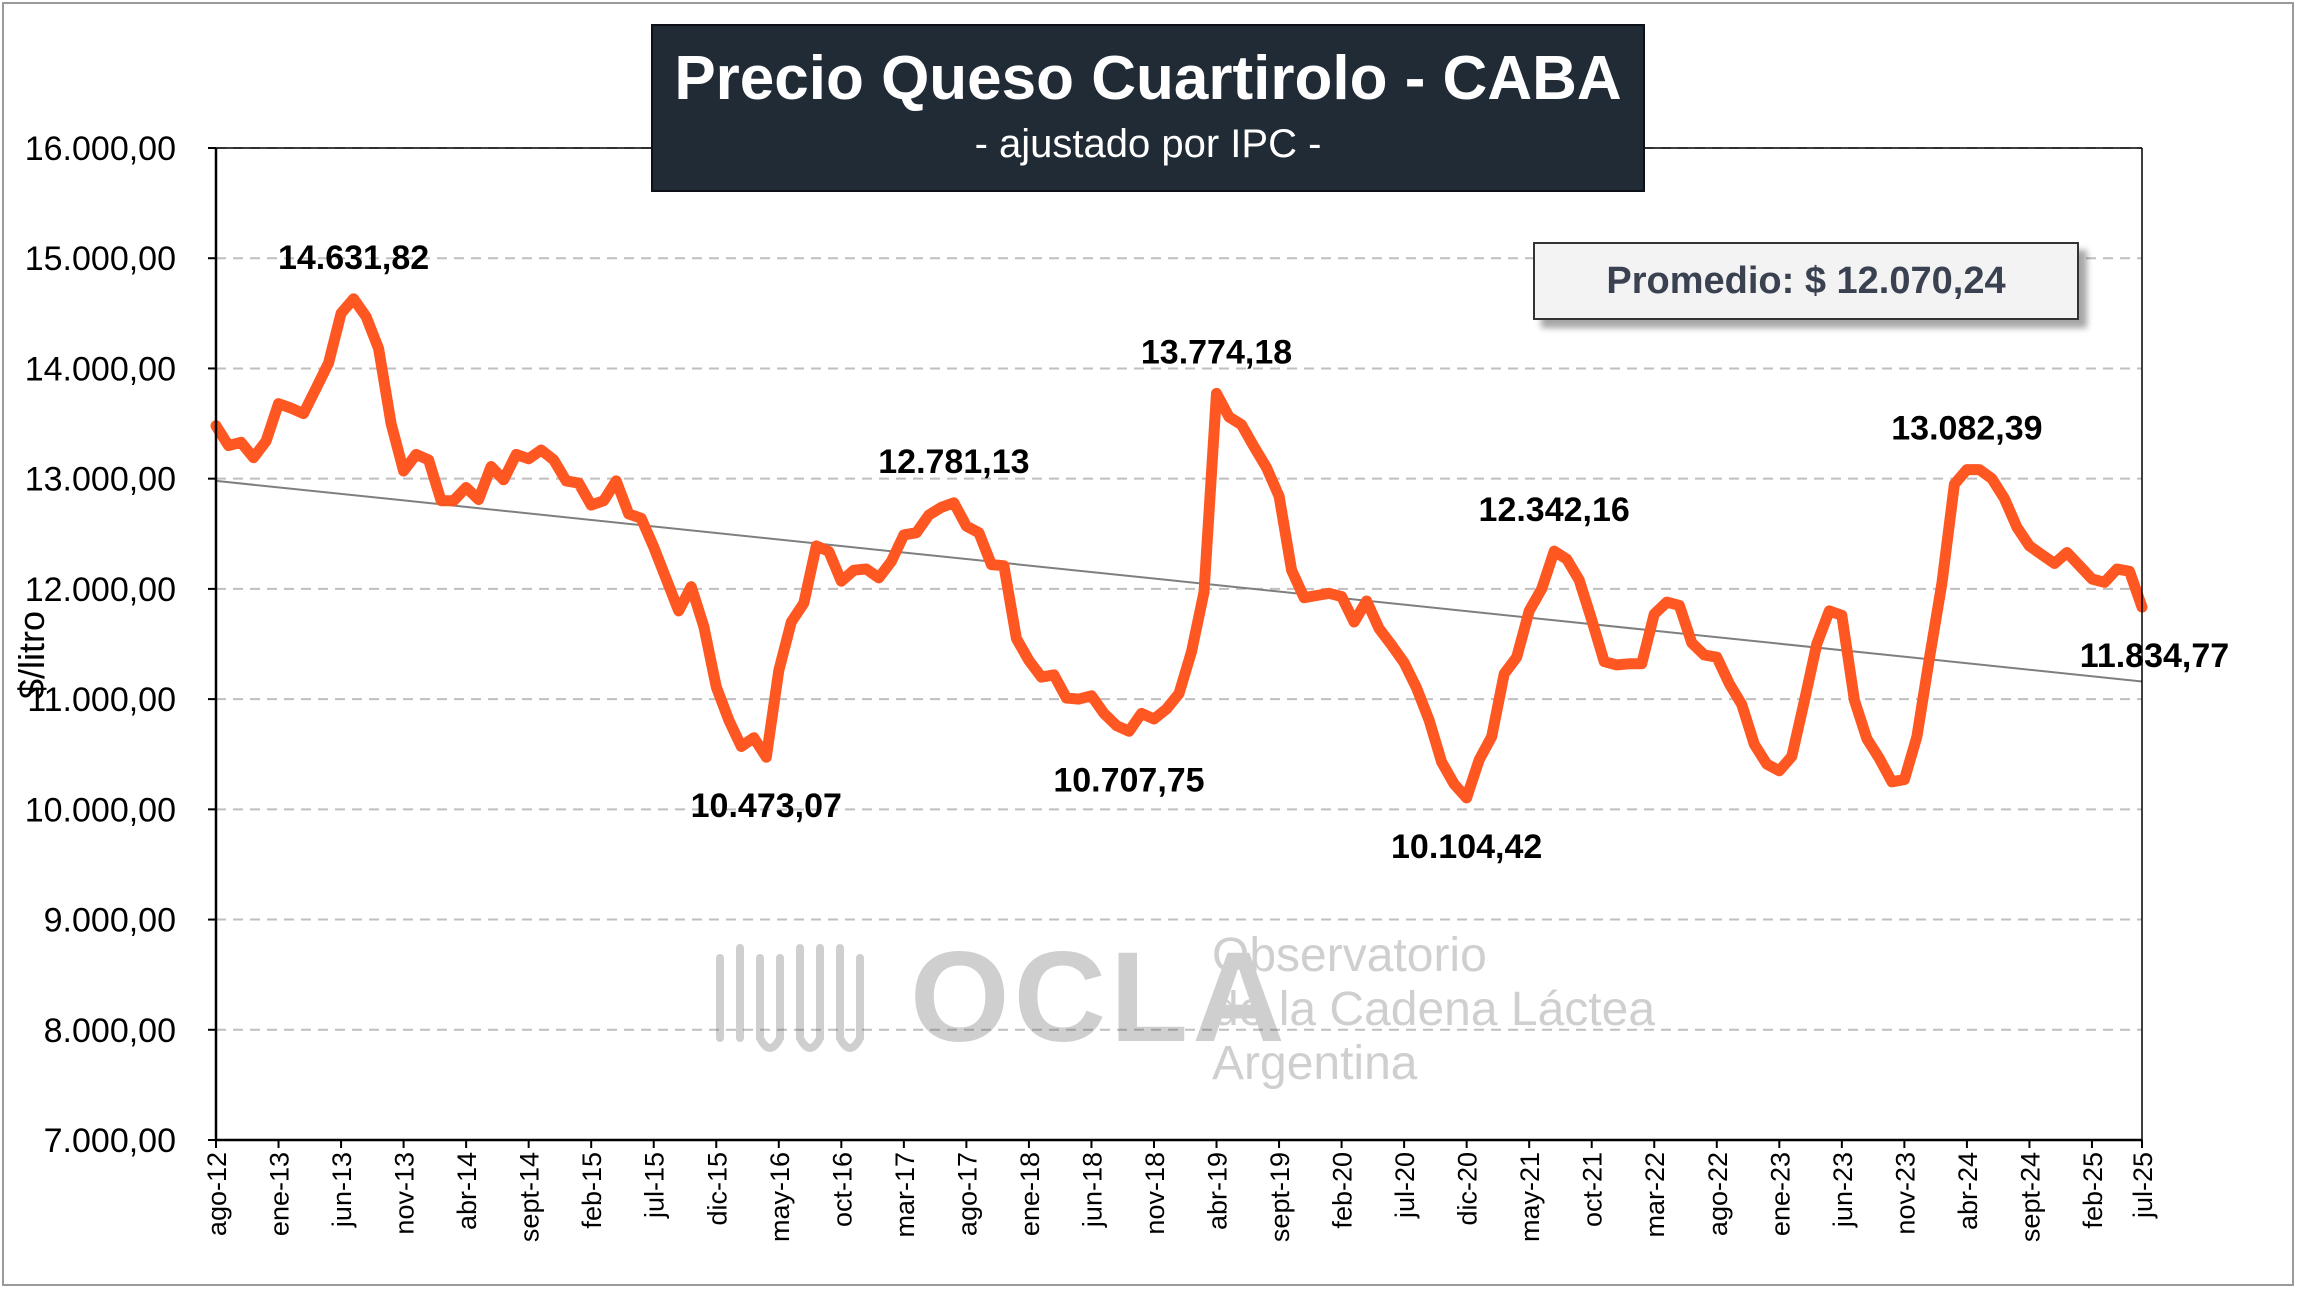  Describe the element at coordinates (905, 1195) in the screenshot. I see `x-tick-label: mar-17` at that location.